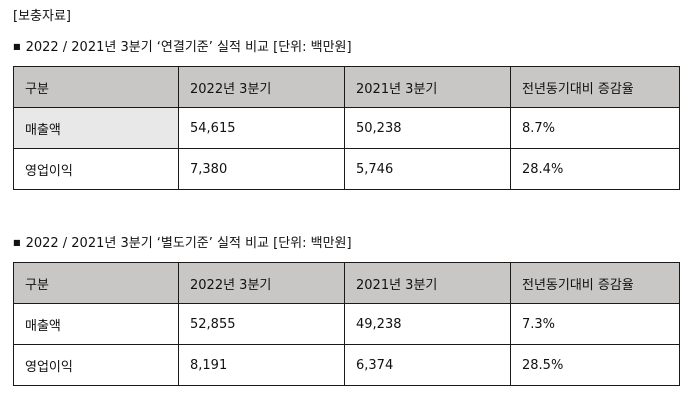 The image size is (696, 401). What do you see at coordinates (261, 365) in the screenshot?
I see `cell-2022-q3: 8,191` at bounding box center [261, 365].